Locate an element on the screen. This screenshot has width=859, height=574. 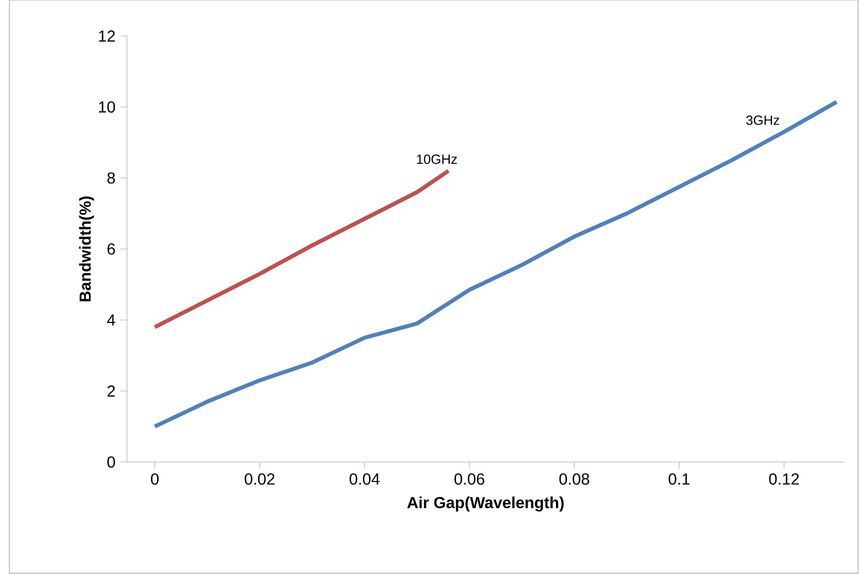
x-tick-label: 0.02 is located at coordinates (259, 479).